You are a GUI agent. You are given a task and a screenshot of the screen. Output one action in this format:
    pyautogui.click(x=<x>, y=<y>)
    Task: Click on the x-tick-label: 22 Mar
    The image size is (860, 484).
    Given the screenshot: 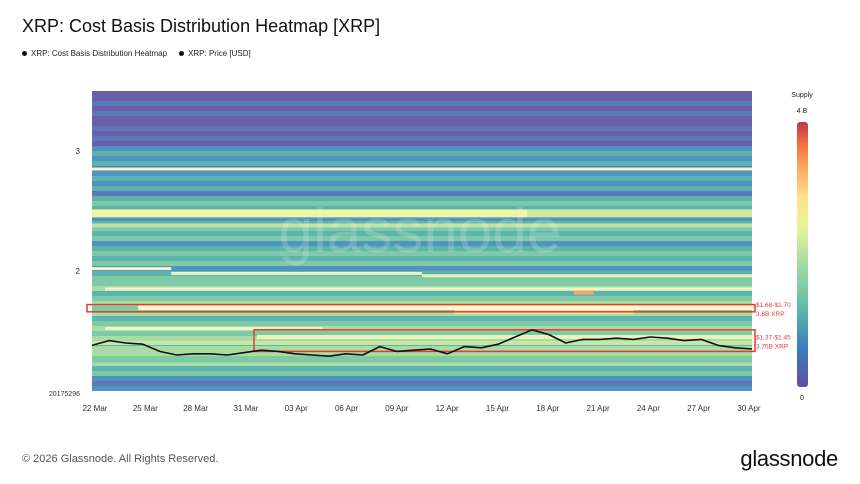 What is the action you would take?
    pyautogui.click(x=95, y=408)
    